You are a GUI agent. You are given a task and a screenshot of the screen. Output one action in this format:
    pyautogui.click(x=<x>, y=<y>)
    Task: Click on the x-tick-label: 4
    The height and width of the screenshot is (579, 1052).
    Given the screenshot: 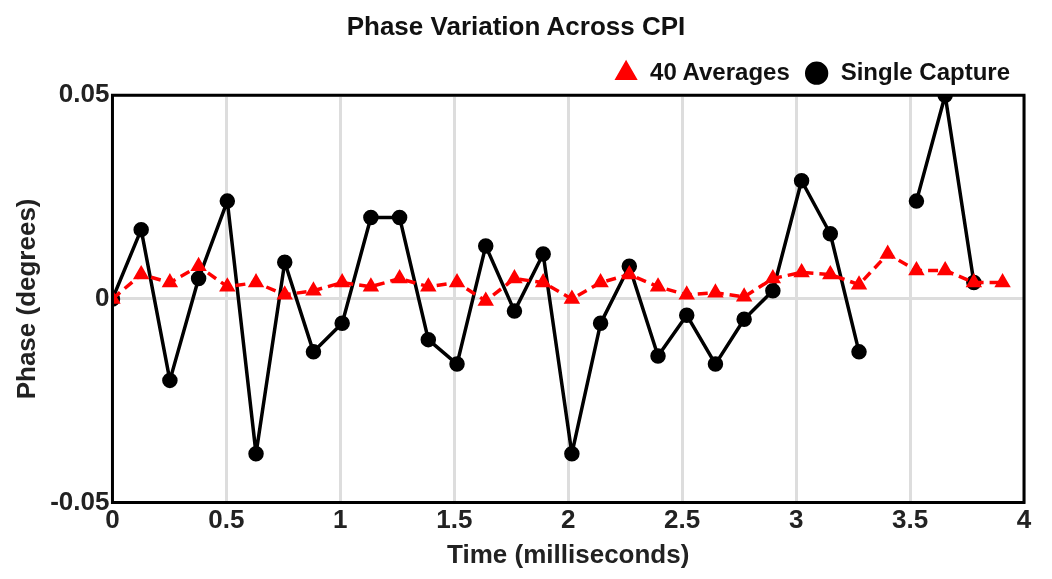 What is the action you would take?
    pyautogui.click(x=1024, y=519)
    